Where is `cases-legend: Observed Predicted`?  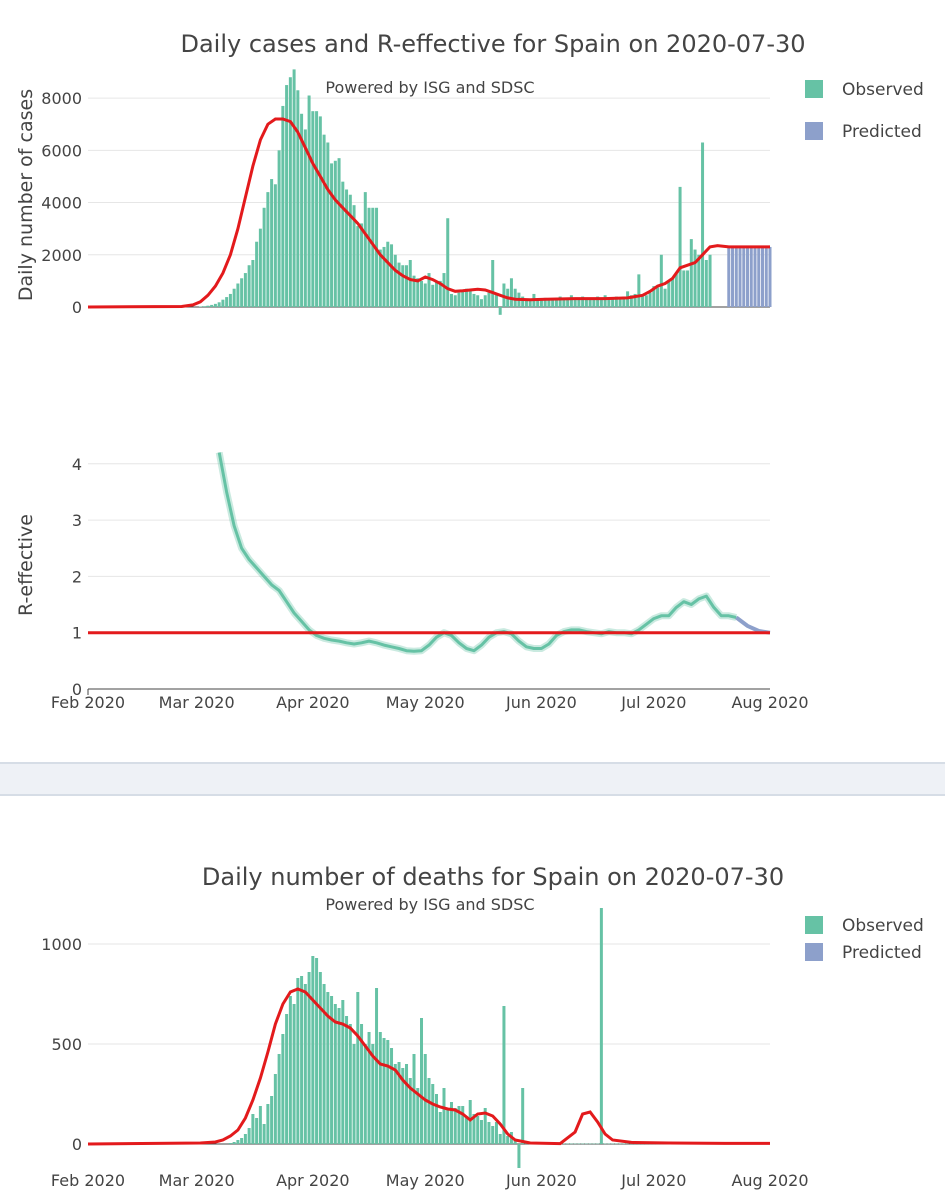 cases-legend: Observed Predicted is located at coordinates (864, 111).